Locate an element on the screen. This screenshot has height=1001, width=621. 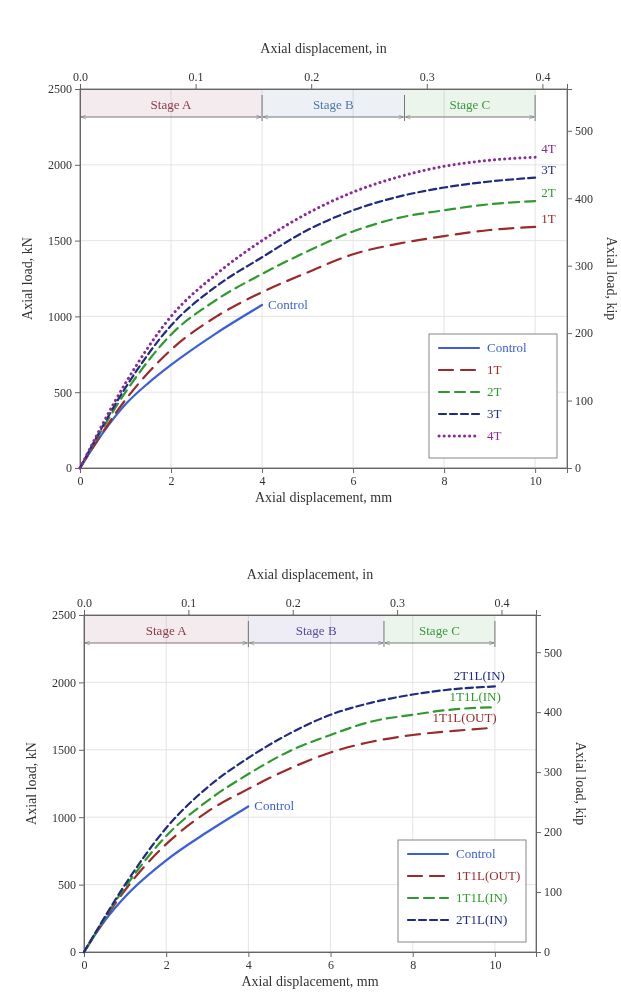
text: 1T1L(OUT) is located at coordinates (464, 718).